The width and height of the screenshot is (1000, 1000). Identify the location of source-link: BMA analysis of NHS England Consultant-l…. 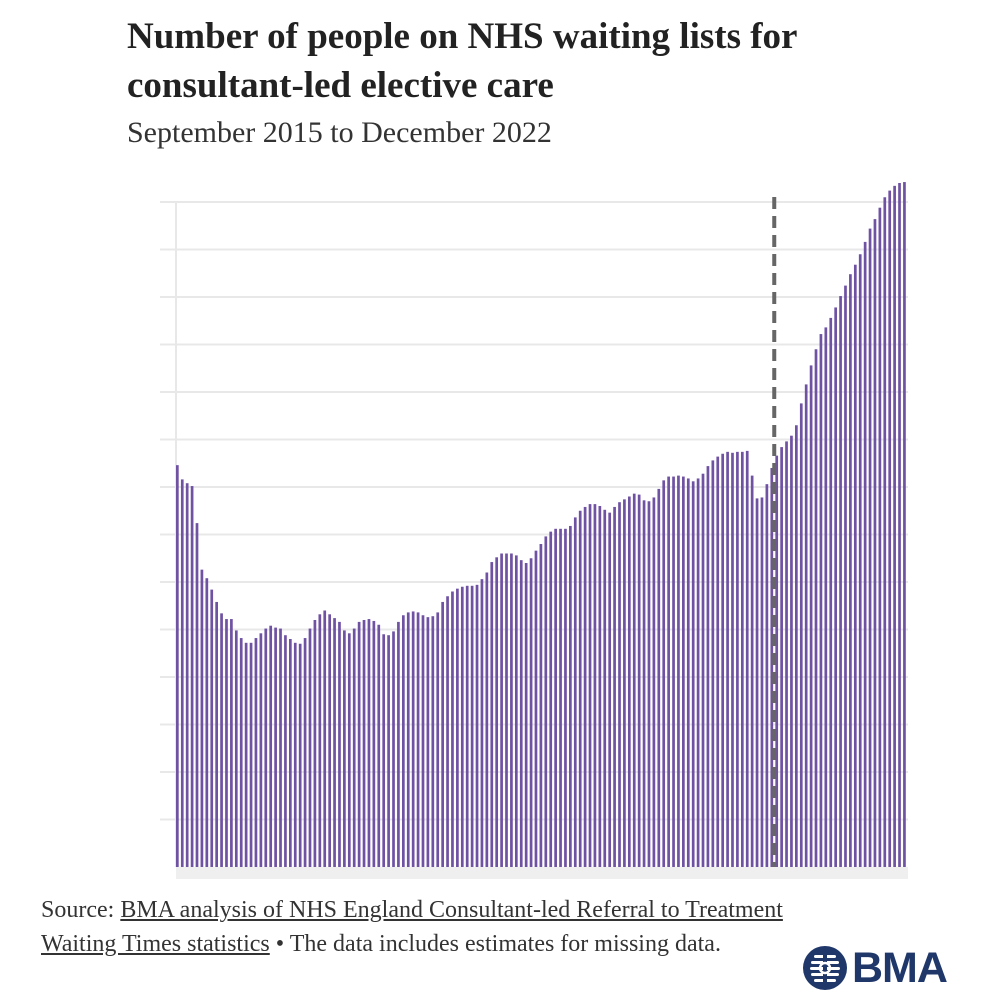
(412, 927).